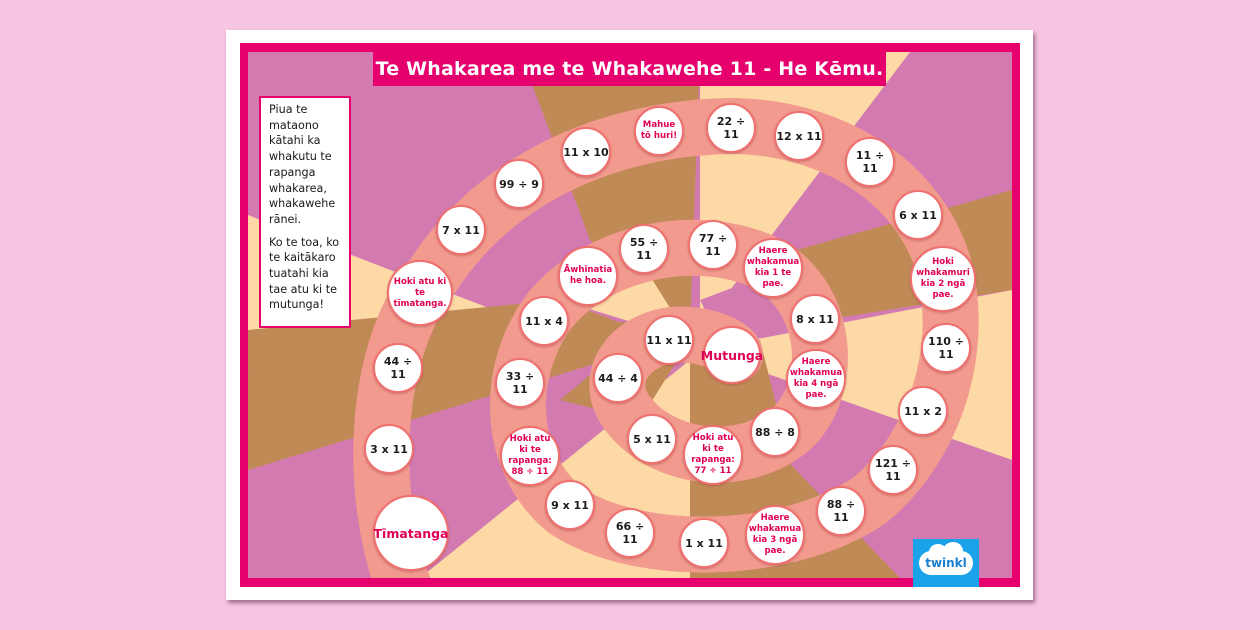  Describe the element at coordinates (943, 279) in the screenshot. I see `space-go-back-2: Hoki whakamuri kia 2 ngā pae.` at that location.